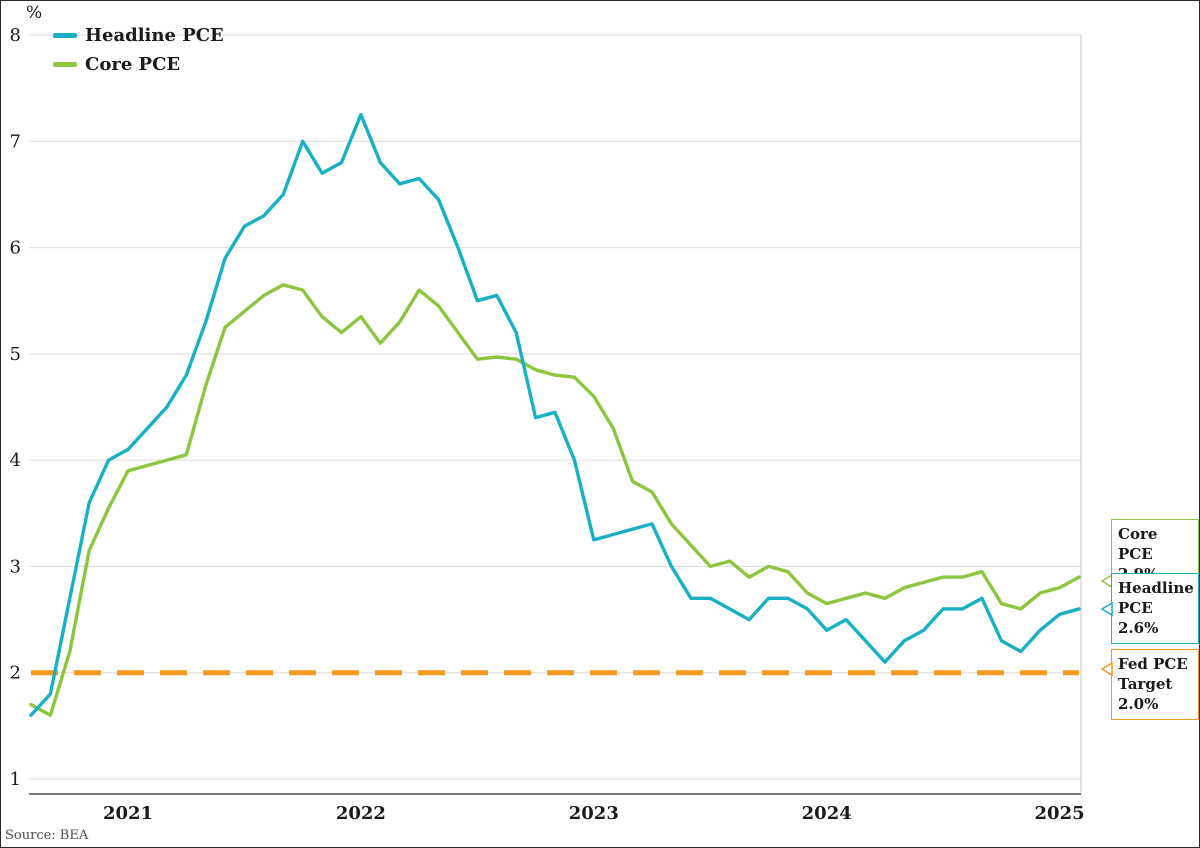  What do you see at coordinates (65, 35) in the screenshot?
I see `headline-pce-line-swatch` at bounding box center [65, 35].